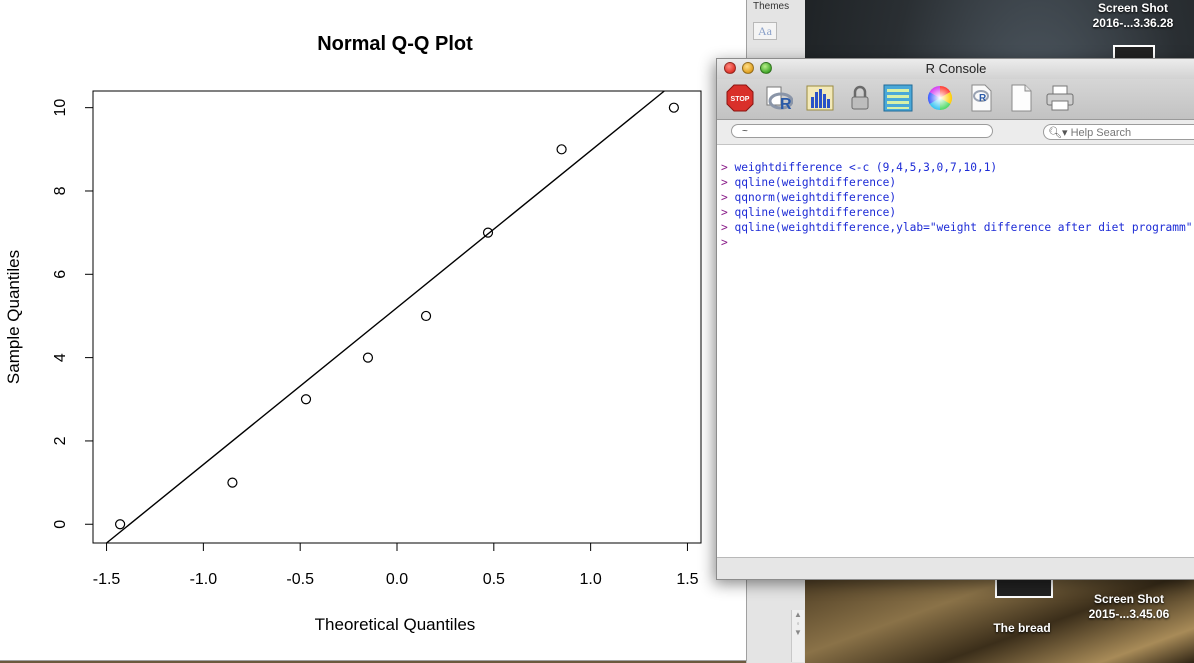 This screenshot has height=663, width=1194. I want to click on console-toolbar: STOP R, so click(955, 99).